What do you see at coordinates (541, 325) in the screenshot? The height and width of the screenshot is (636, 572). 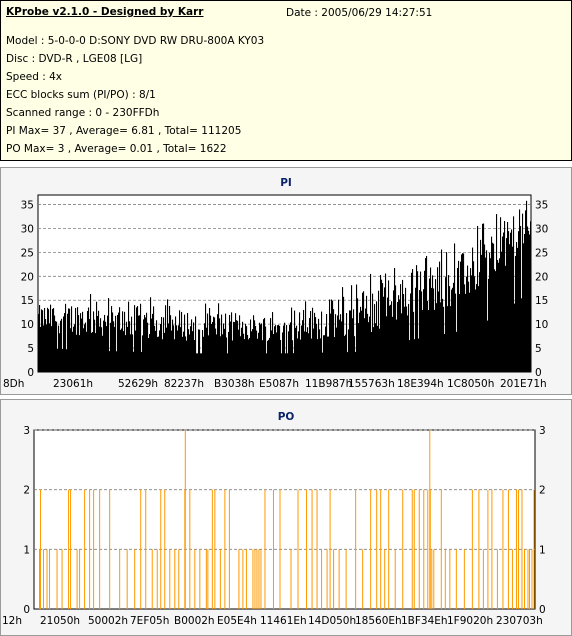 I see `pi-y-tick-right: 10` at bounding box center [541, 325].